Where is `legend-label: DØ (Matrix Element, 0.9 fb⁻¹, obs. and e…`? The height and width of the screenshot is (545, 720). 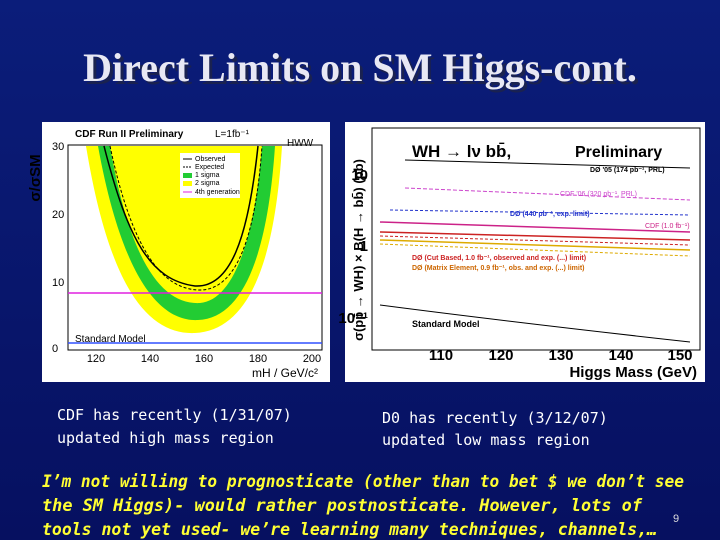 legend-label: DØ (Matrix Element, 0.9 fb⁻¹, obs. and e… is located at coordinates (498, 268).